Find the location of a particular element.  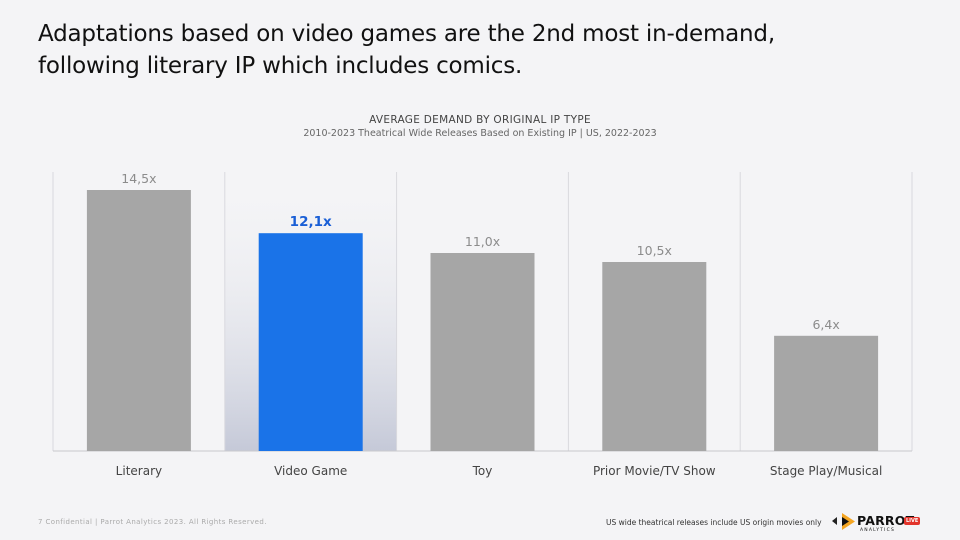

category-label: Prior Movie/TV Show is located at coordinates (654, 471).